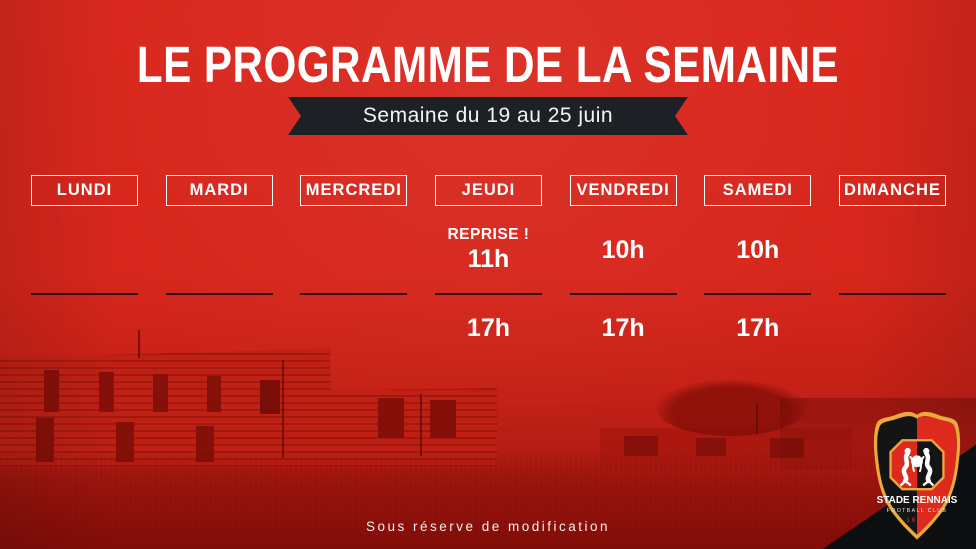  What do you see at coordinates (917, 511) in the screenshot?
I see `crest-club-subtitle: FOOTBALL CLUB` at bounding box center [917, 511].